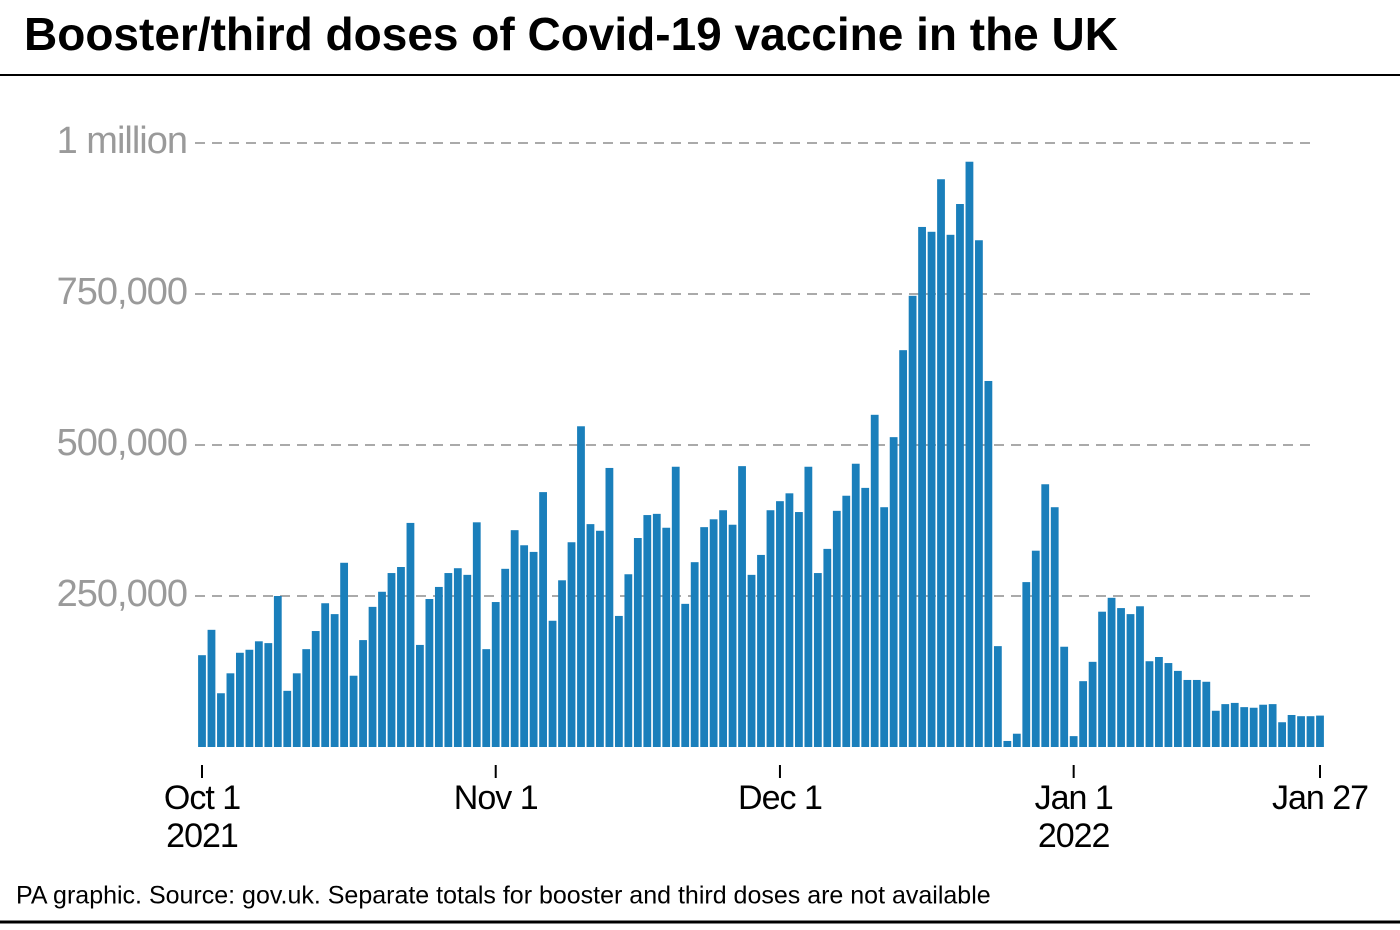  What do you see at coordinates (1074, 836) in the screenshot?
I see `x-tick-year: 2022` at bounding box center [1074, 836].